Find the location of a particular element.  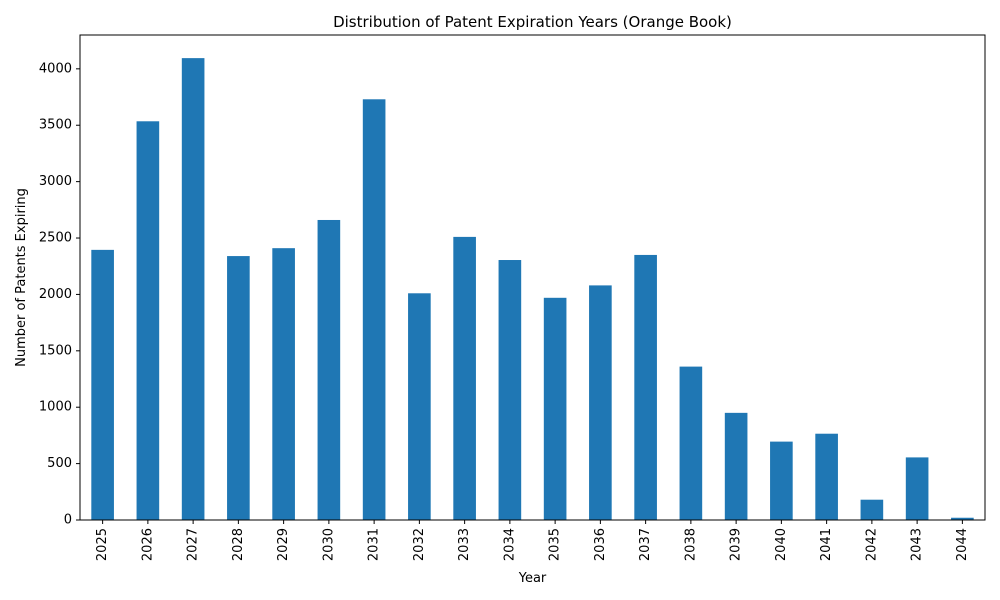

y-axis-label: Number of Patents Expiring is located at coordinates (21, 277).